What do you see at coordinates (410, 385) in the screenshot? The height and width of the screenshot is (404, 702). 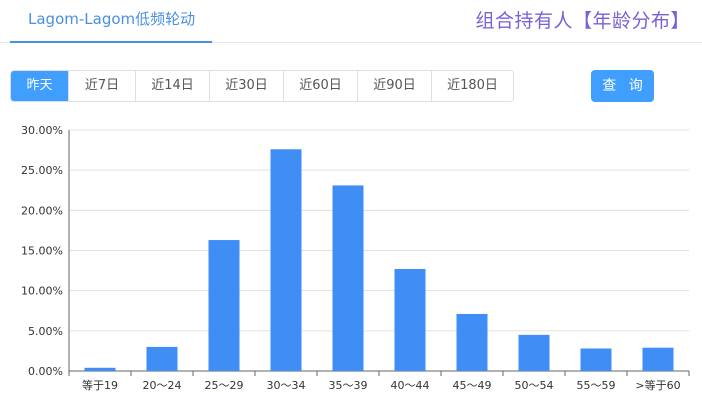 I see `x-tick-label: 40～44` at bounding box center [410, 385].